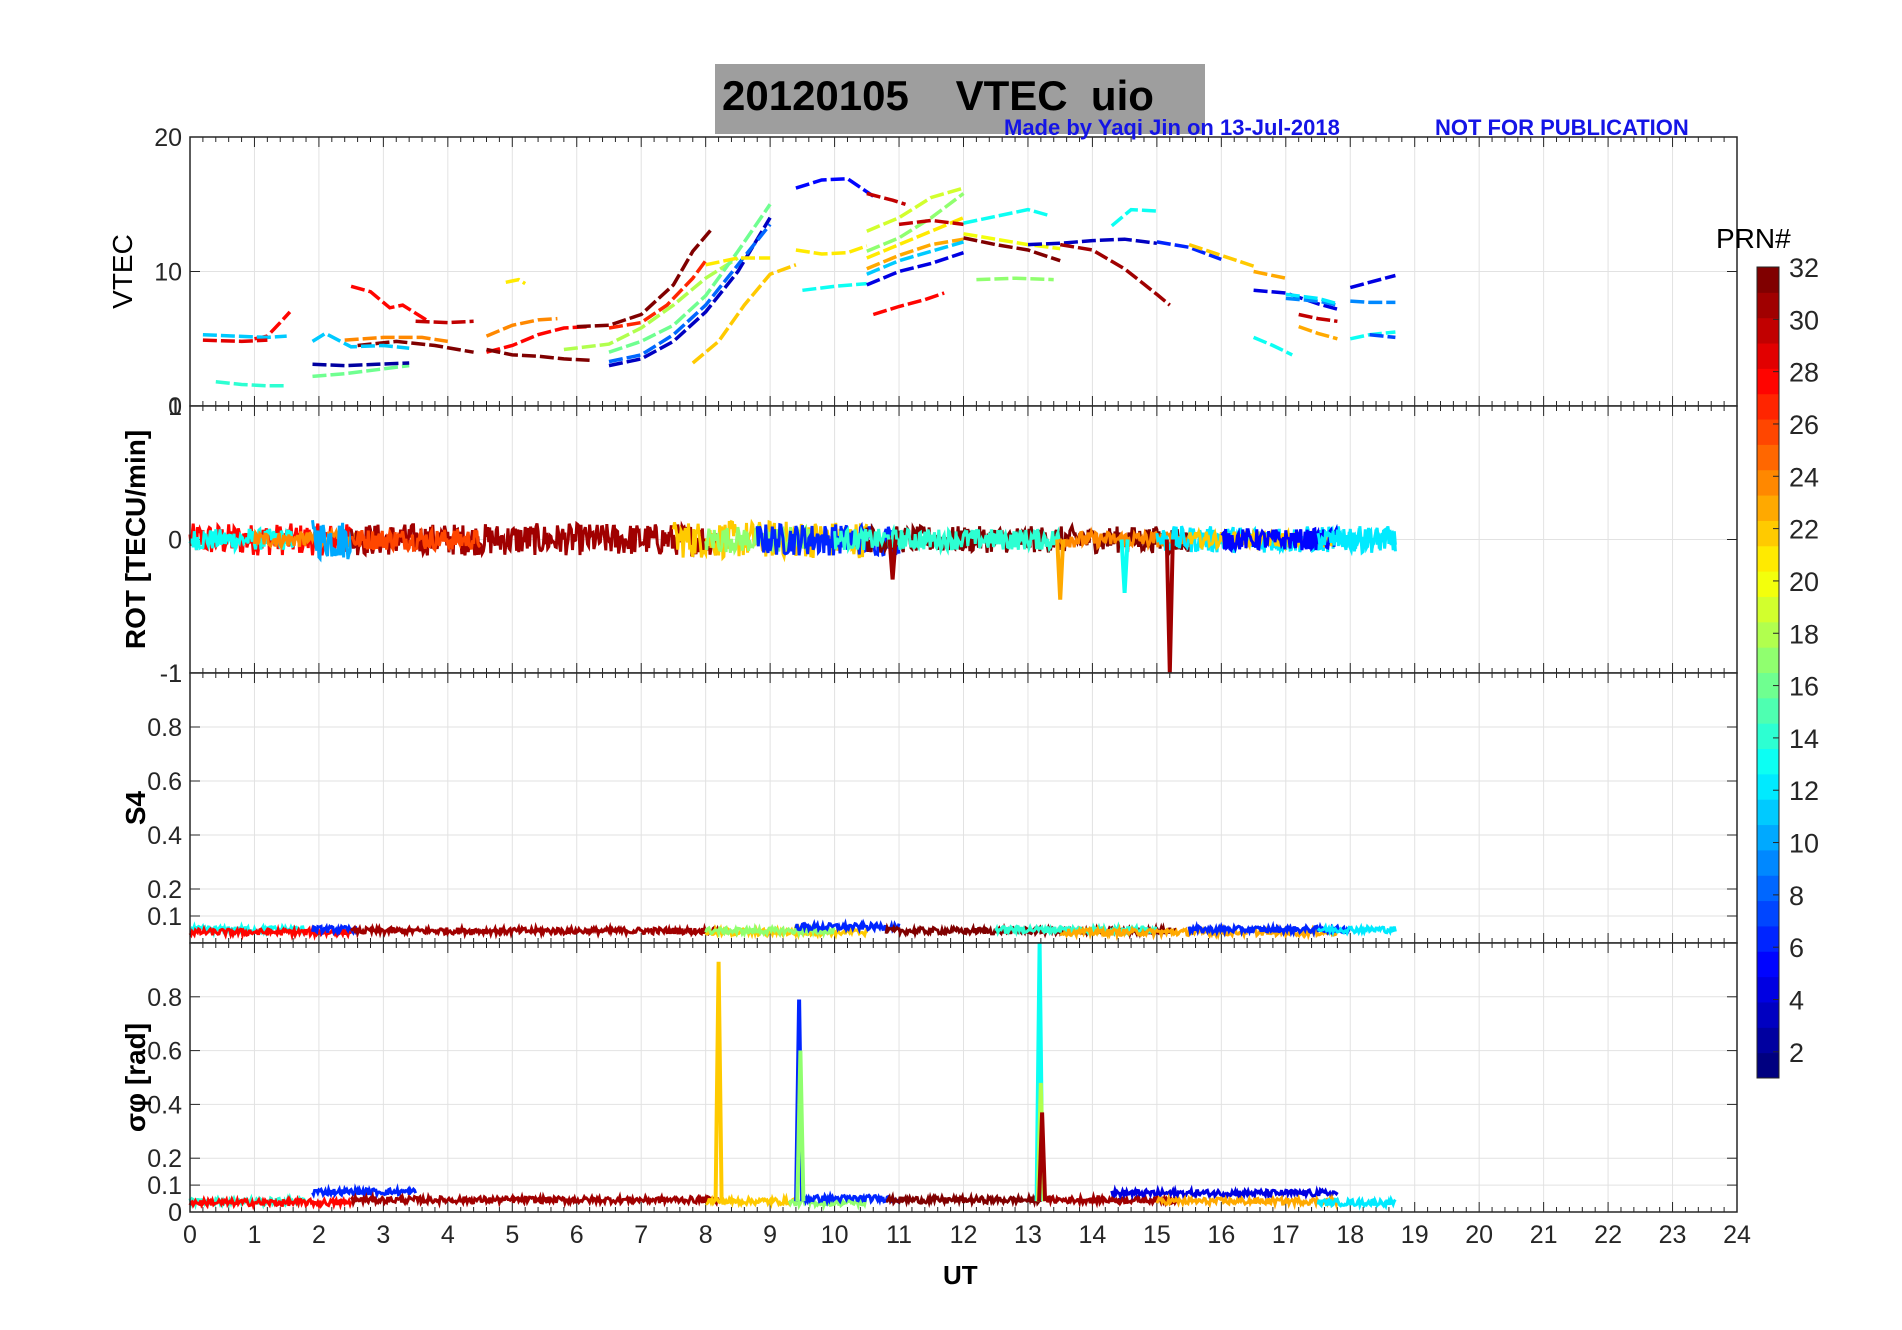 The width and height of the screenshot is (1902, 1330). I want to click on y-axis-label-panel-0: VTEC, so click(122, 271).